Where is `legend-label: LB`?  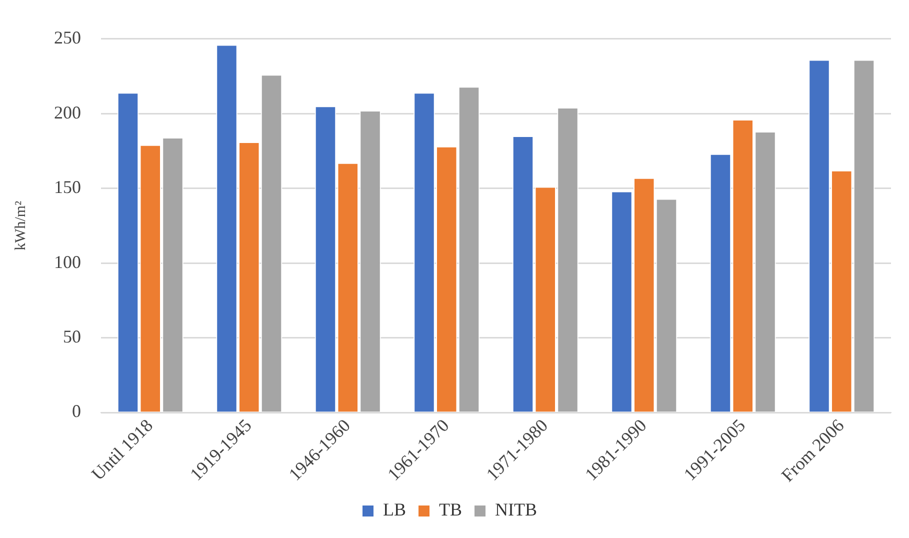 legend-label: LB is located at coordinates (394, 510).